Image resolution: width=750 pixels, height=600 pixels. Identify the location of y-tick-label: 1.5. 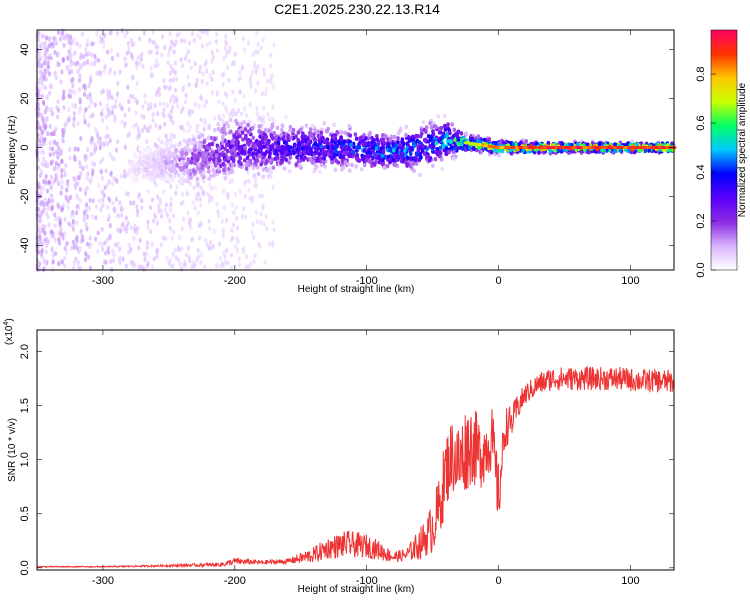
(25, 405).